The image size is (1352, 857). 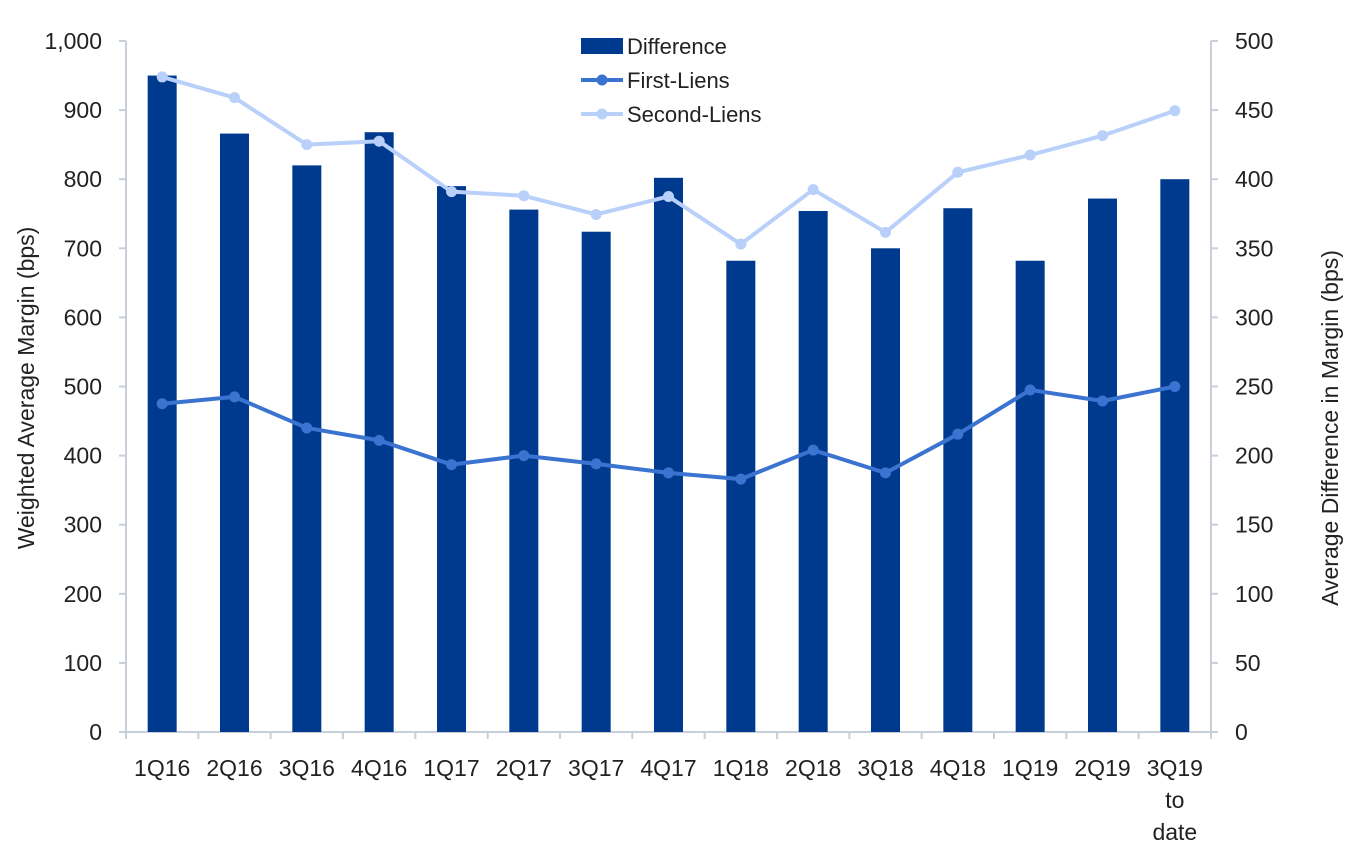 I want to click on y-tick-label-left: 400, so click(x=83, y=456).